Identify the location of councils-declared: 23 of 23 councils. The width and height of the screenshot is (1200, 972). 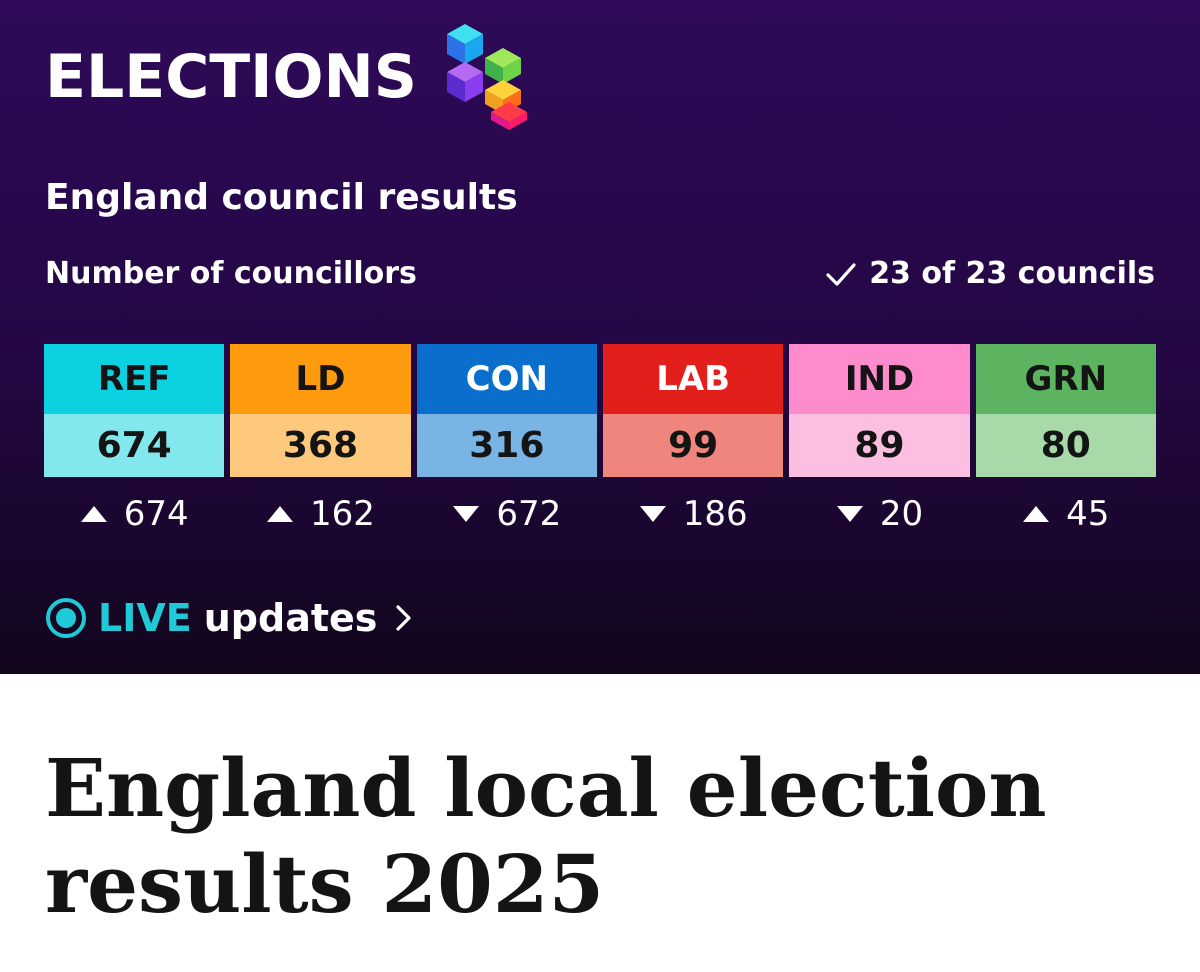
(990, 273).